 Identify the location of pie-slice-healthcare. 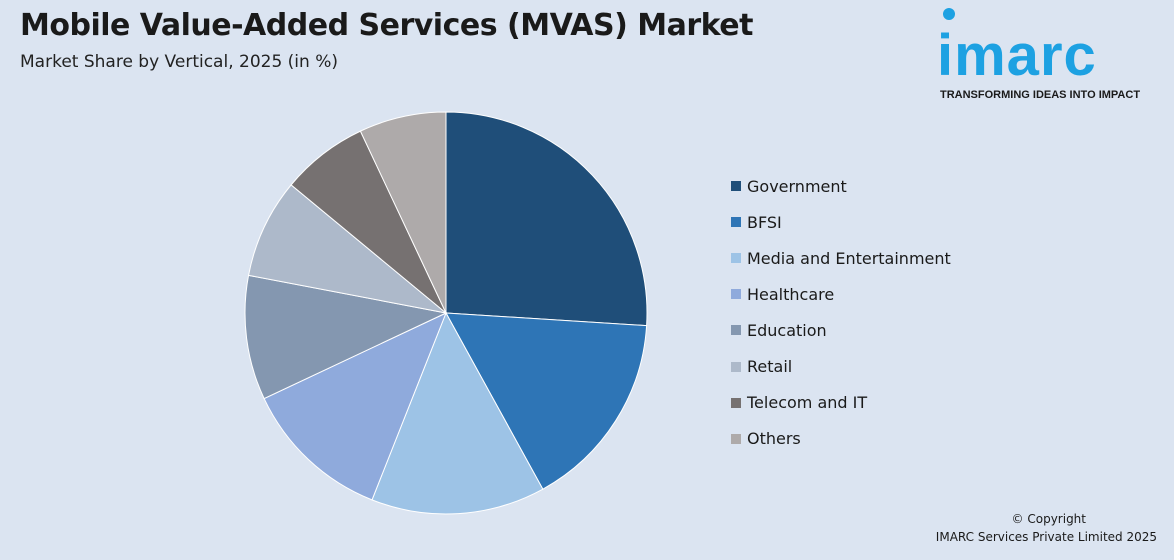
(355, 406).